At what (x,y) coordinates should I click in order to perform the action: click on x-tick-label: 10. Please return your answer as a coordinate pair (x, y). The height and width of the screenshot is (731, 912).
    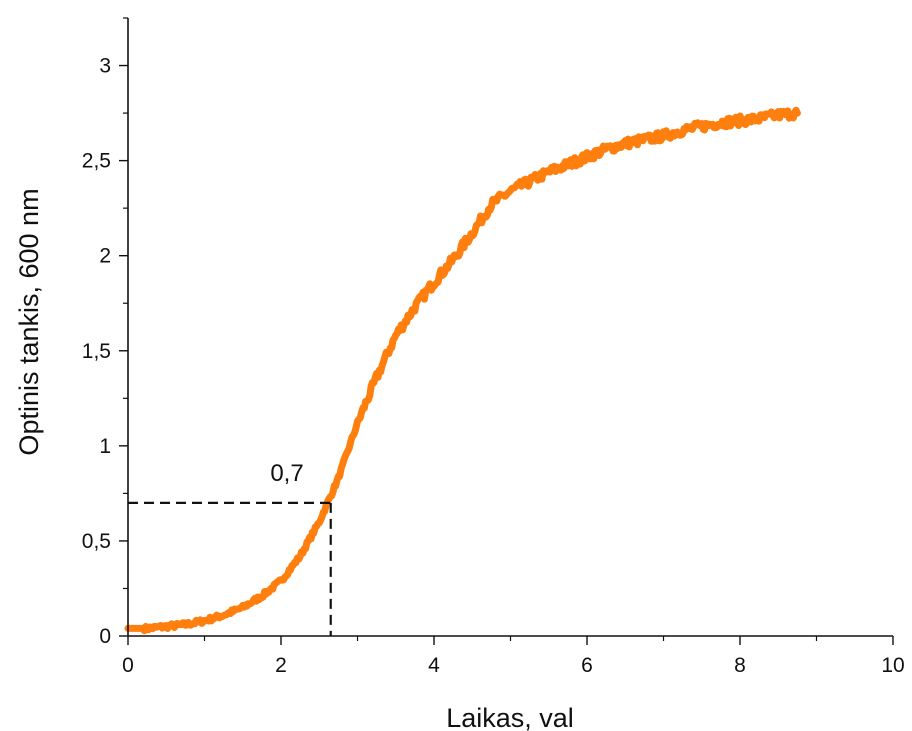
    Looking at the image, I should click on (892, 665).